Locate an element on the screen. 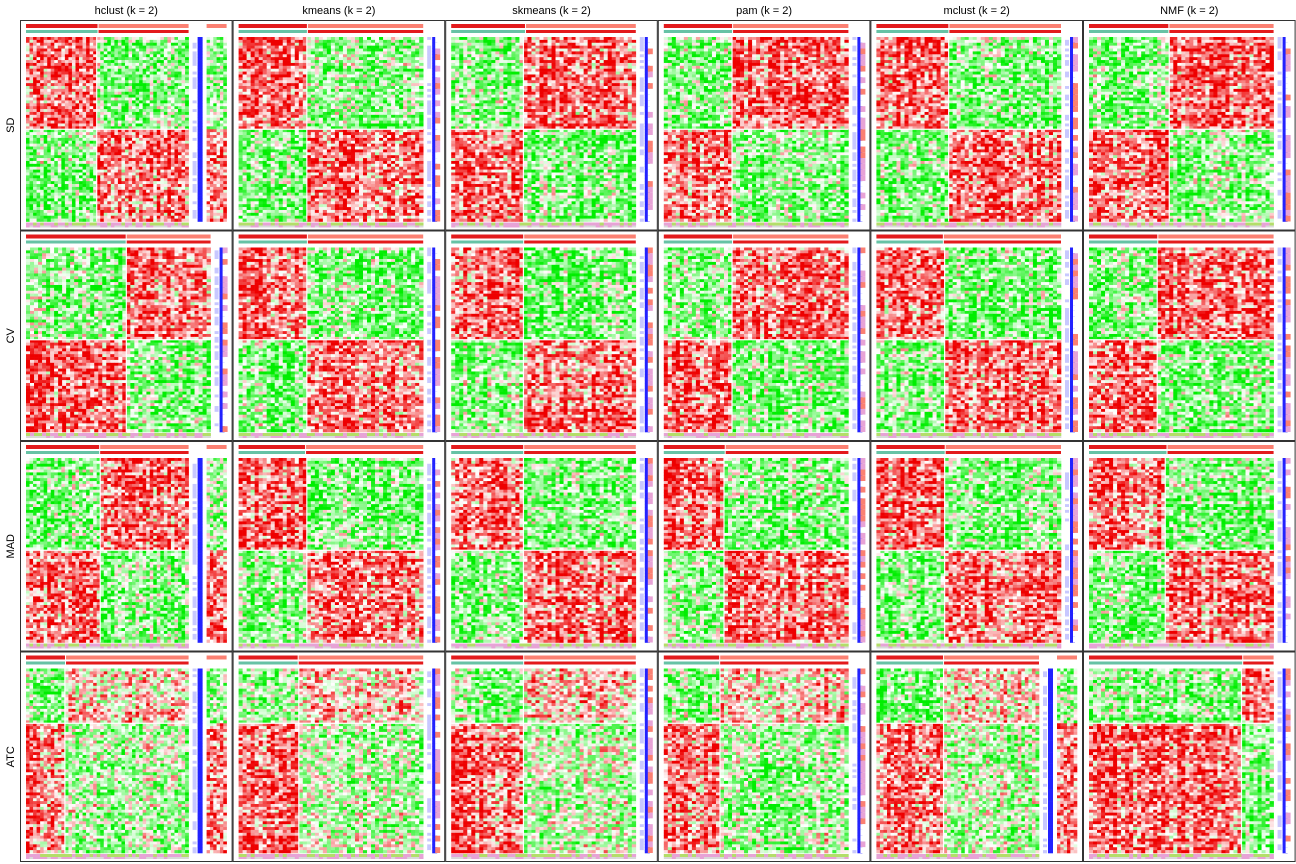  panel-sd-pam is located at coordinates (764, 126).